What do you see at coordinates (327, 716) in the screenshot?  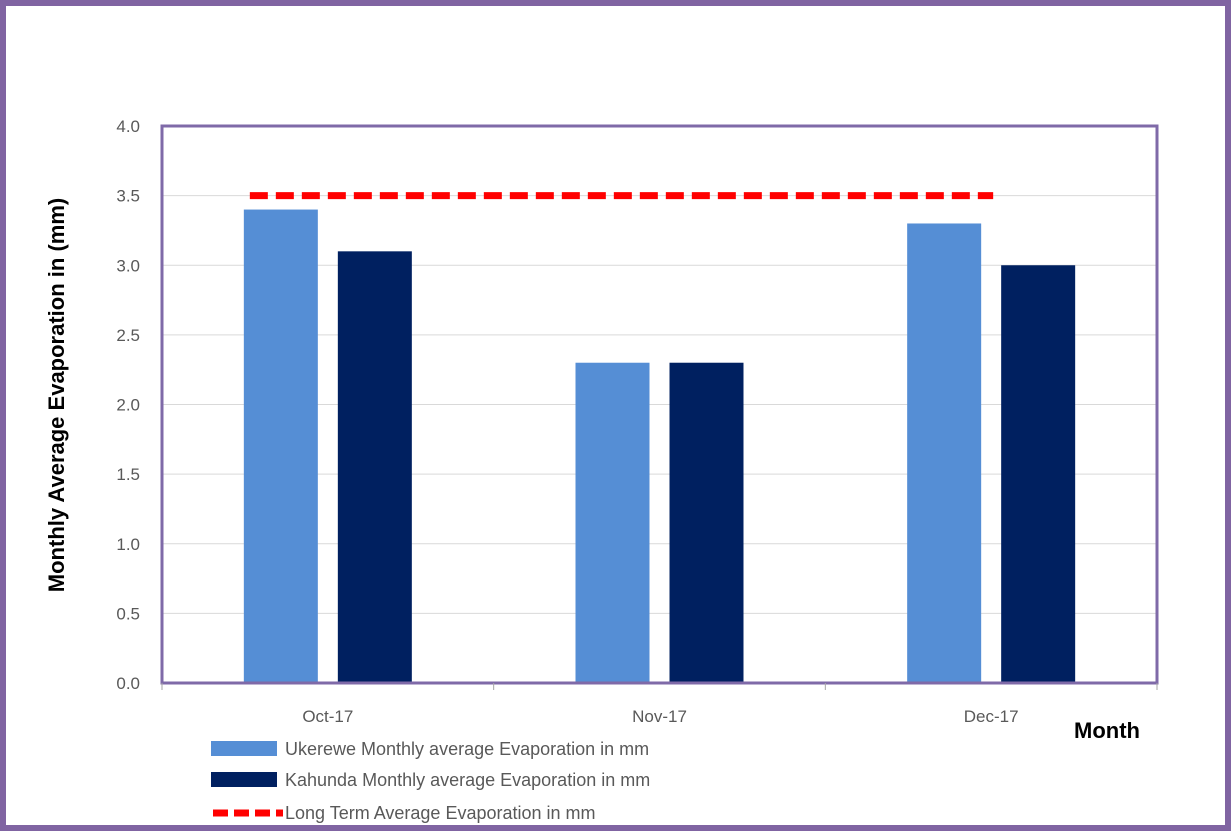 I see `x-tick-label: Oct-17` at bounding box center [327, 716].